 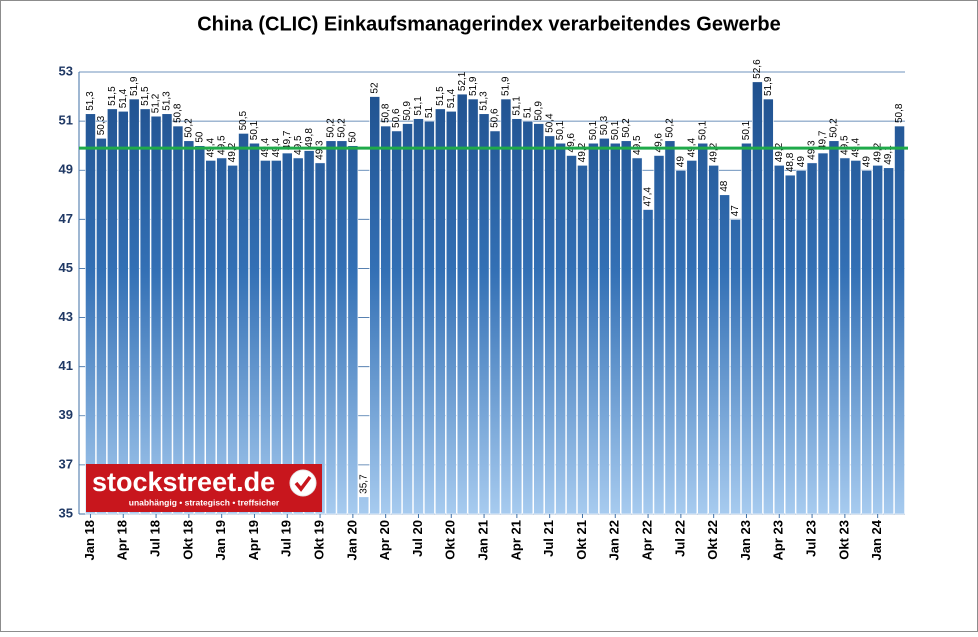 I want to click on x-tick-label: Jul 21, so click(x=548, y=538).